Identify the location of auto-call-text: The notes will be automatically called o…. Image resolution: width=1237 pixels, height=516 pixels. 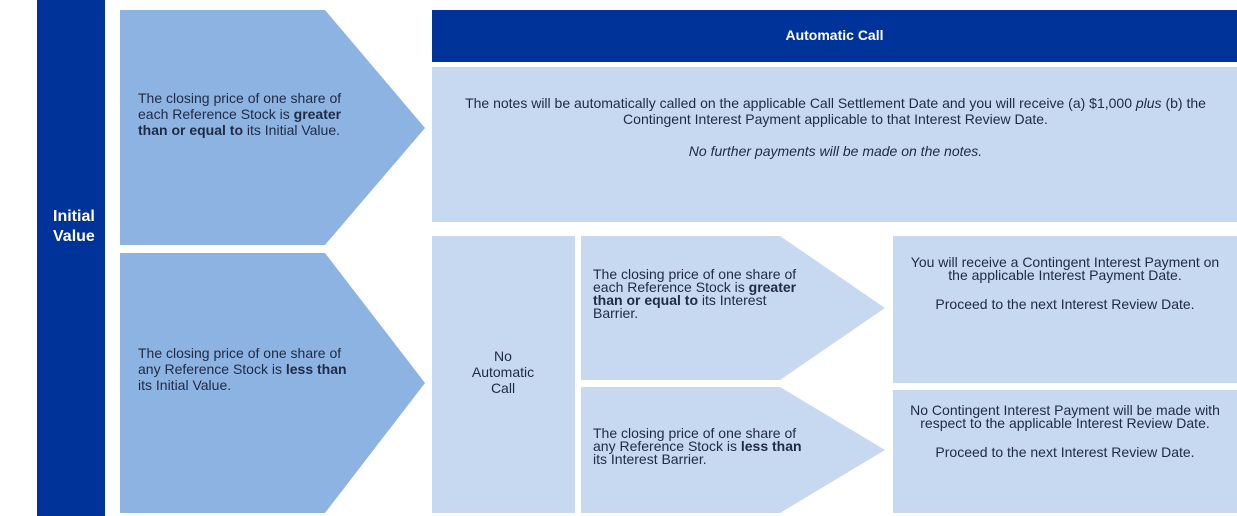
(835, 127).